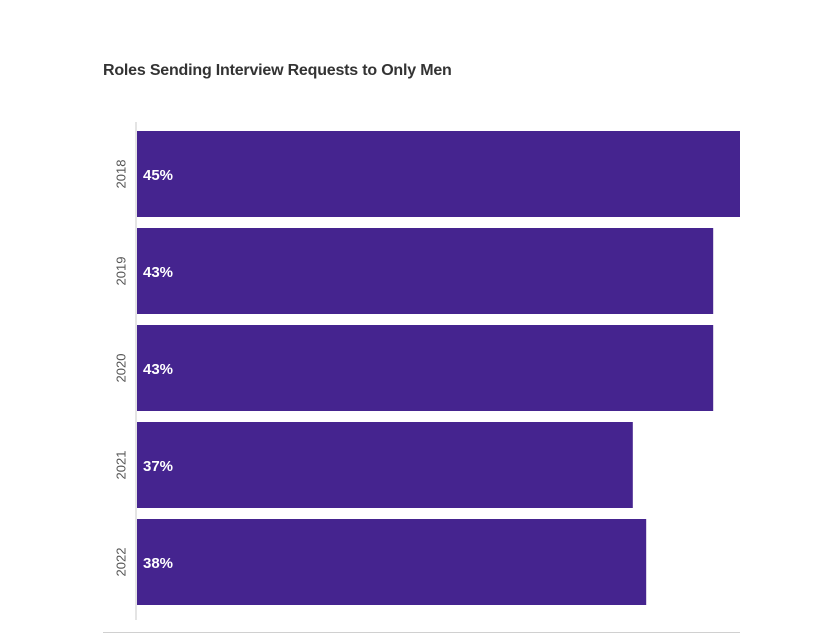 This screenshot has width=835, height=635. Describe the element at coordinates (120, 465) in the screenshot. I see `y-tick-label-2021: 2021` at that location.